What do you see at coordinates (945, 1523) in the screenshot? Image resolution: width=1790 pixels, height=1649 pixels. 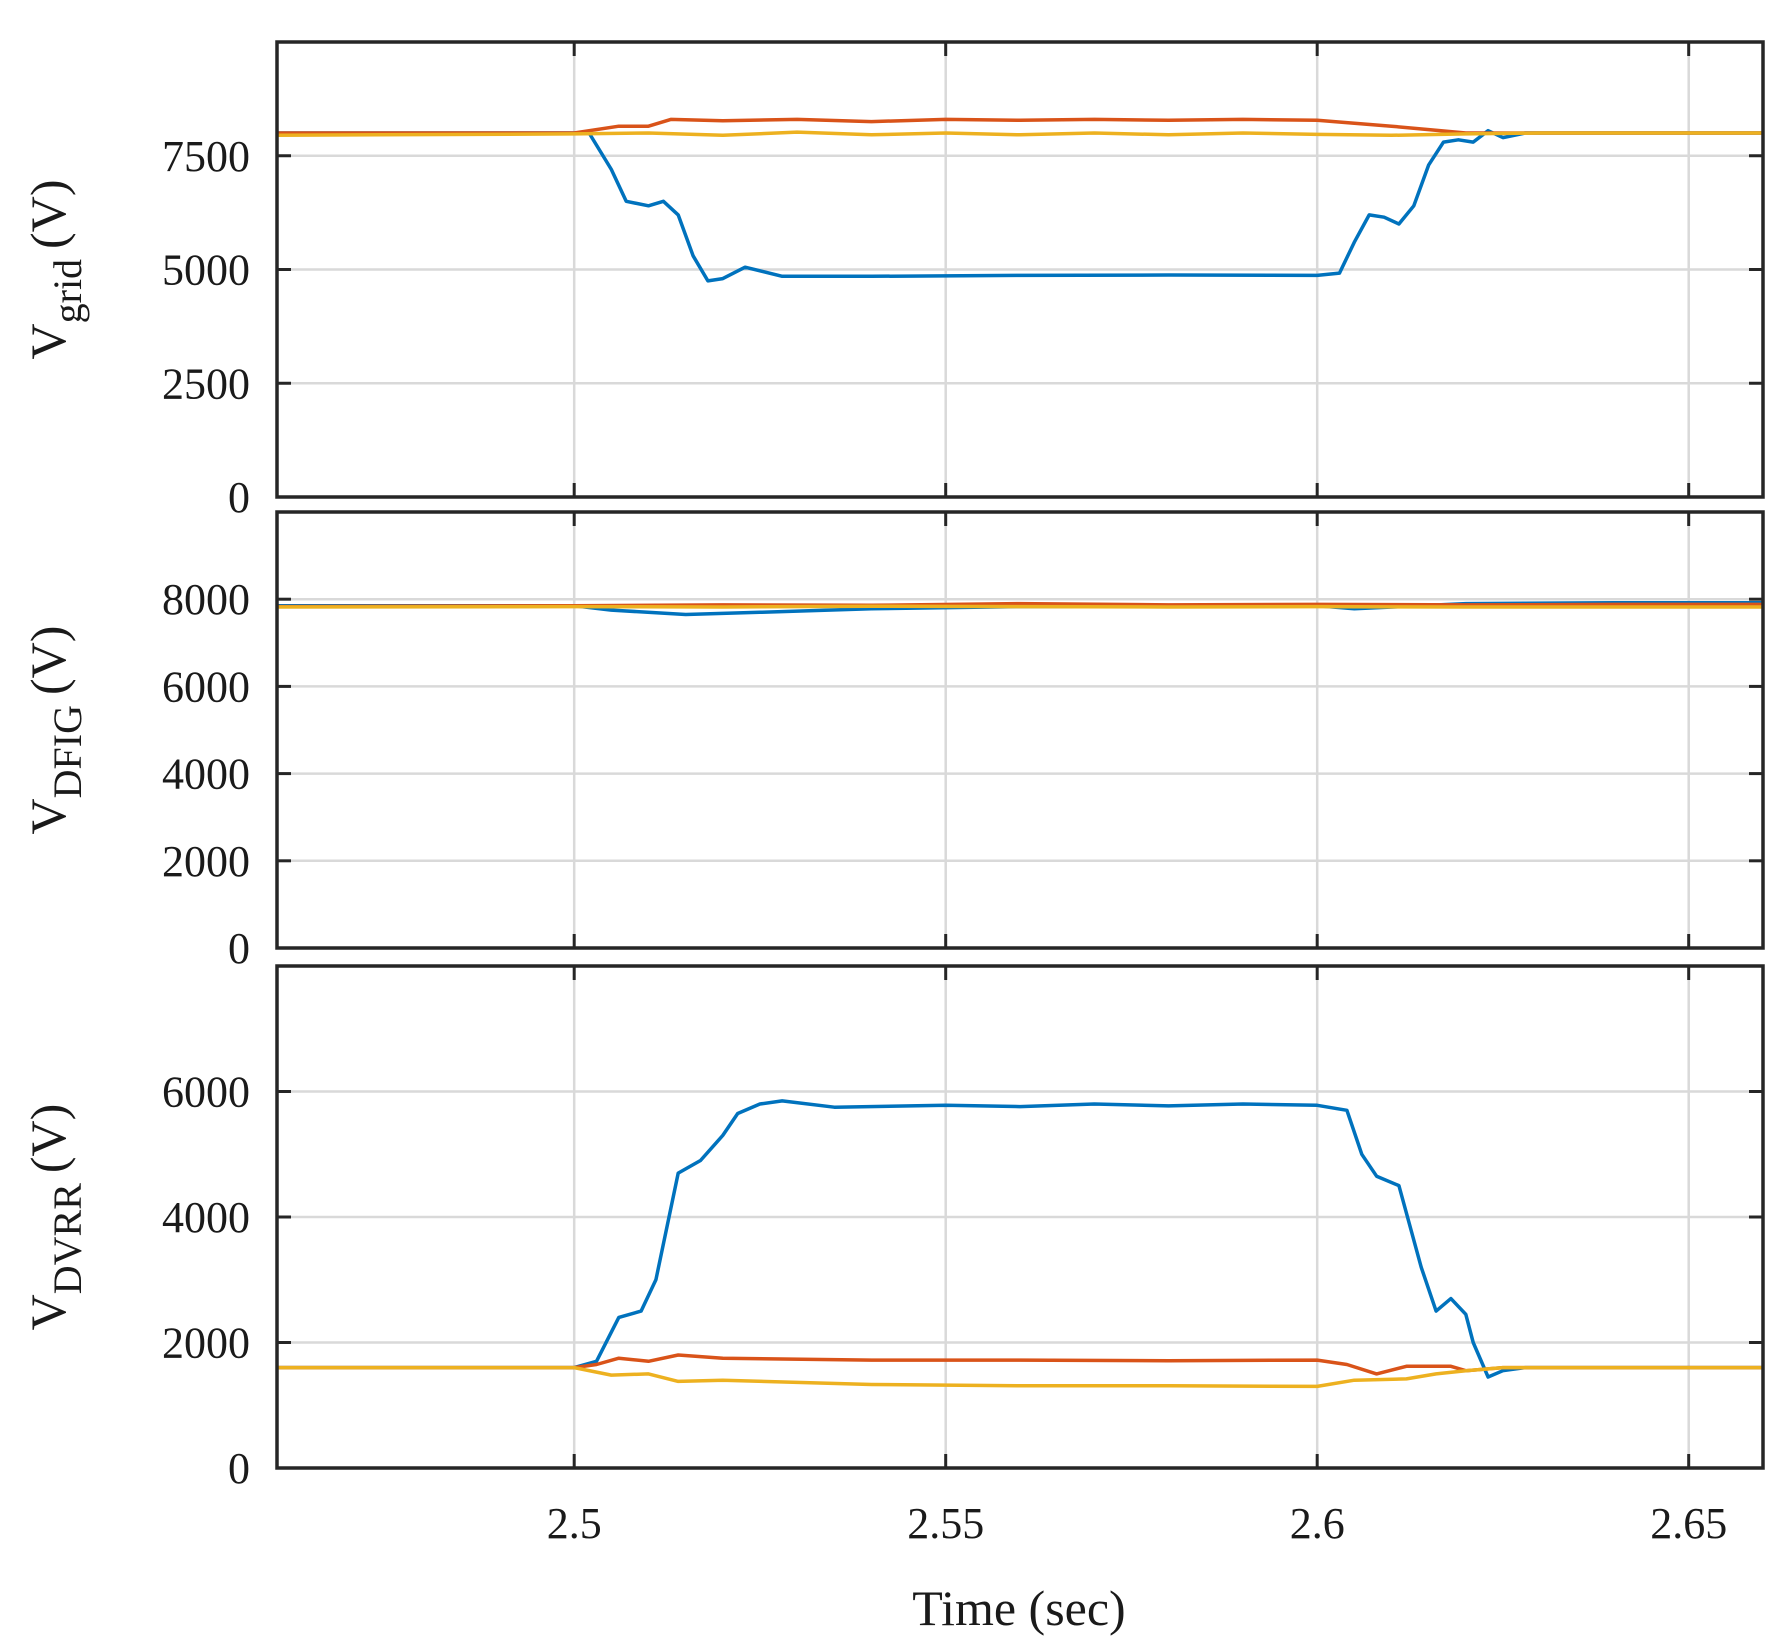 I see `x-tick-label: 2.55` at bounding box center [945, 1523].